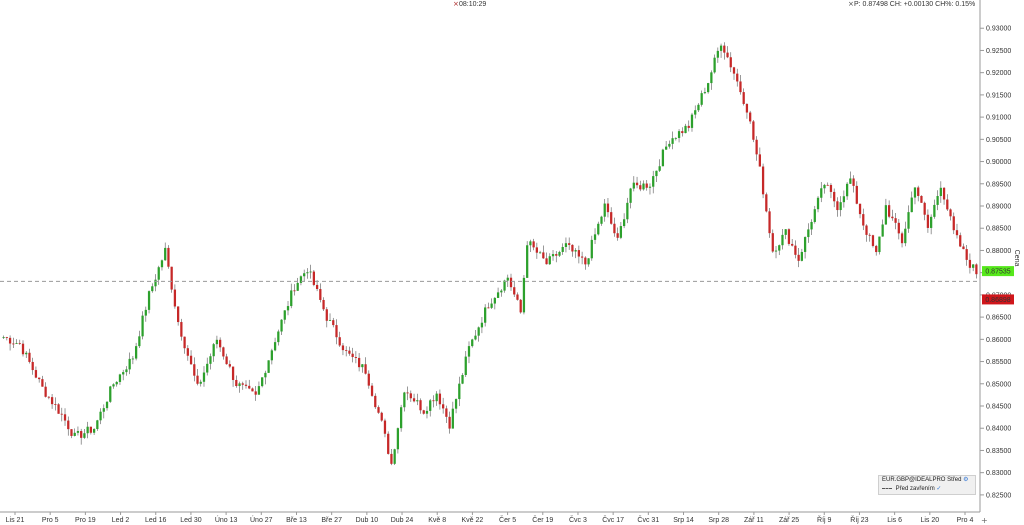 Image resolution: width=1024 pixels, height=525 pixels. I want to click on x-tick-label: Pro 19, so click(85, 520).